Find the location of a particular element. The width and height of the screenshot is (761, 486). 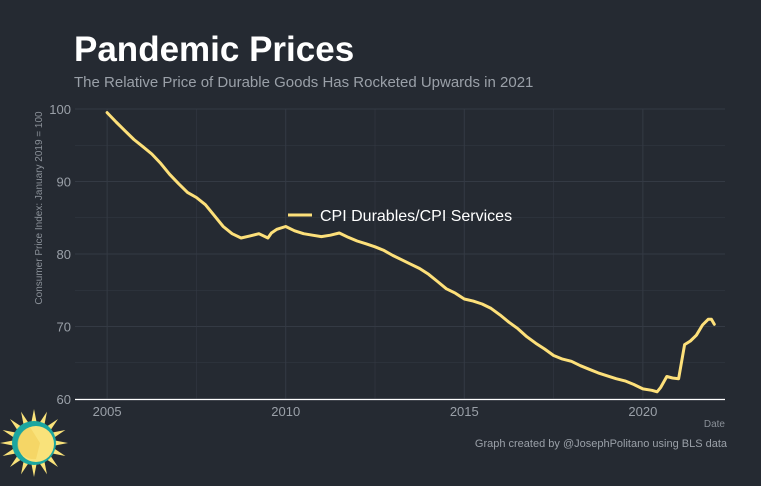

y-tick-label: 70 is located at coordinates (64, 327).